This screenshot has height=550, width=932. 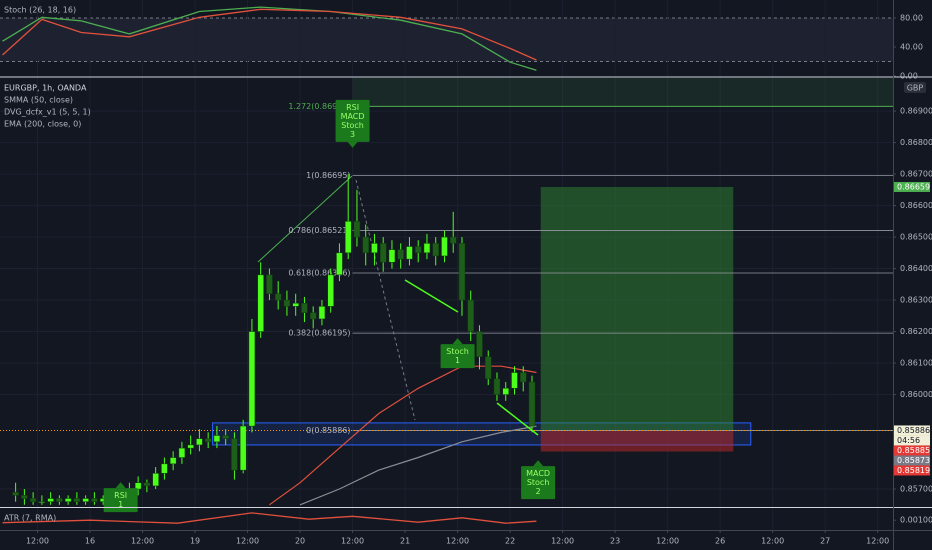 I want to click on drawings, so click(x=398, y=305).